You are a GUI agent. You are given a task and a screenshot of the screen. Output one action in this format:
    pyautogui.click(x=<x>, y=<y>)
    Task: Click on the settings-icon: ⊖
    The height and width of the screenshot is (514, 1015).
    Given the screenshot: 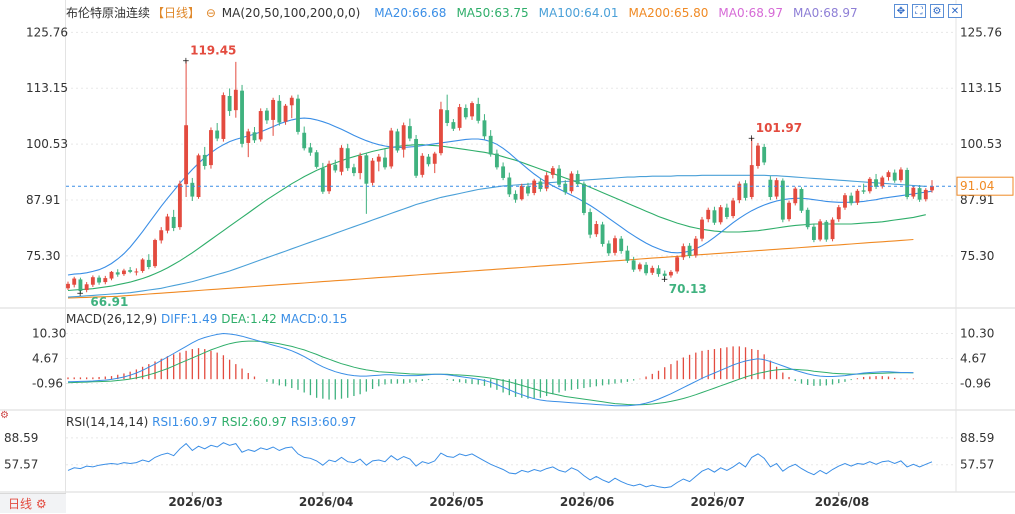 What is the action you would take?
    pyautogui.click(x=210, y=13)
    